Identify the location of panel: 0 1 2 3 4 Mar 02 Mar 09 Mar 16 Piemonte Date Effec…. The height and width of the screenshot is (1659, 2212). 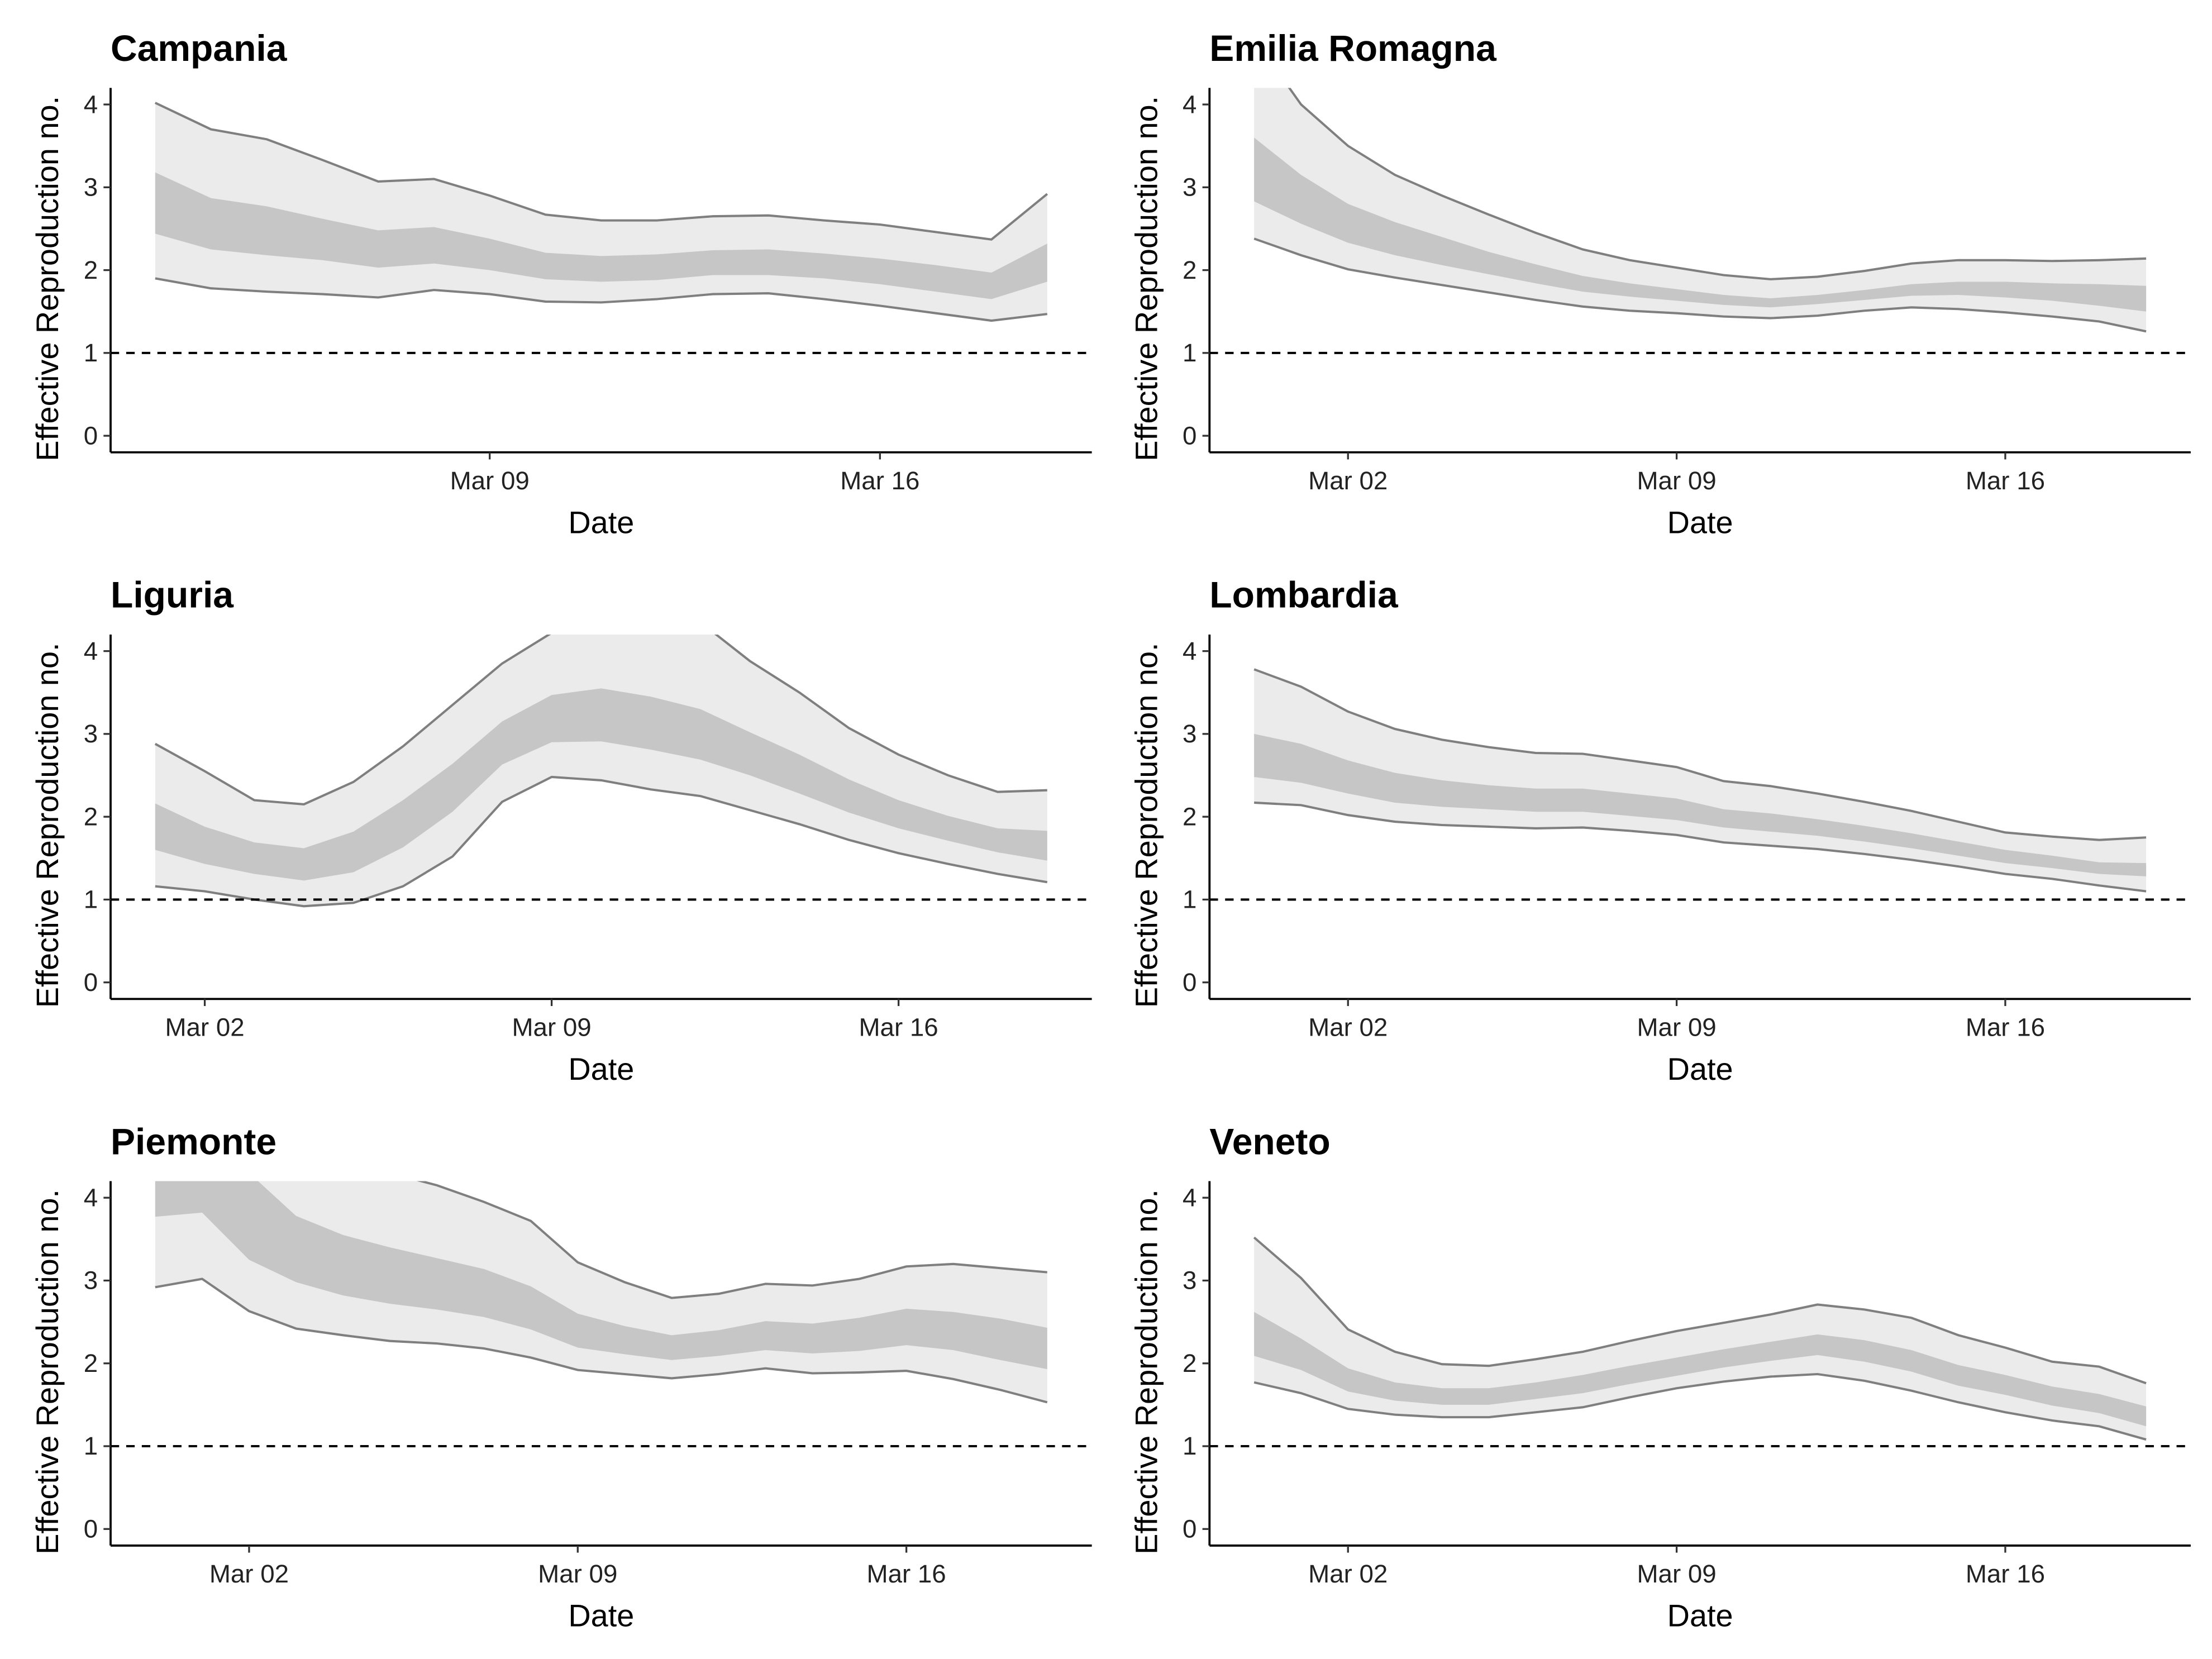
(561, 1377).